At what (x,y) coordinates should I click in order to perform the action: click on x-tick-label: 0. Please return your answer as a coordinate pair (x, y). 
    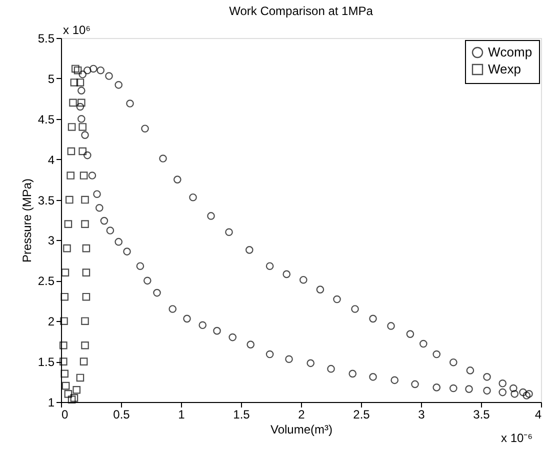
    Looking at the image, I should click on (65, 415).